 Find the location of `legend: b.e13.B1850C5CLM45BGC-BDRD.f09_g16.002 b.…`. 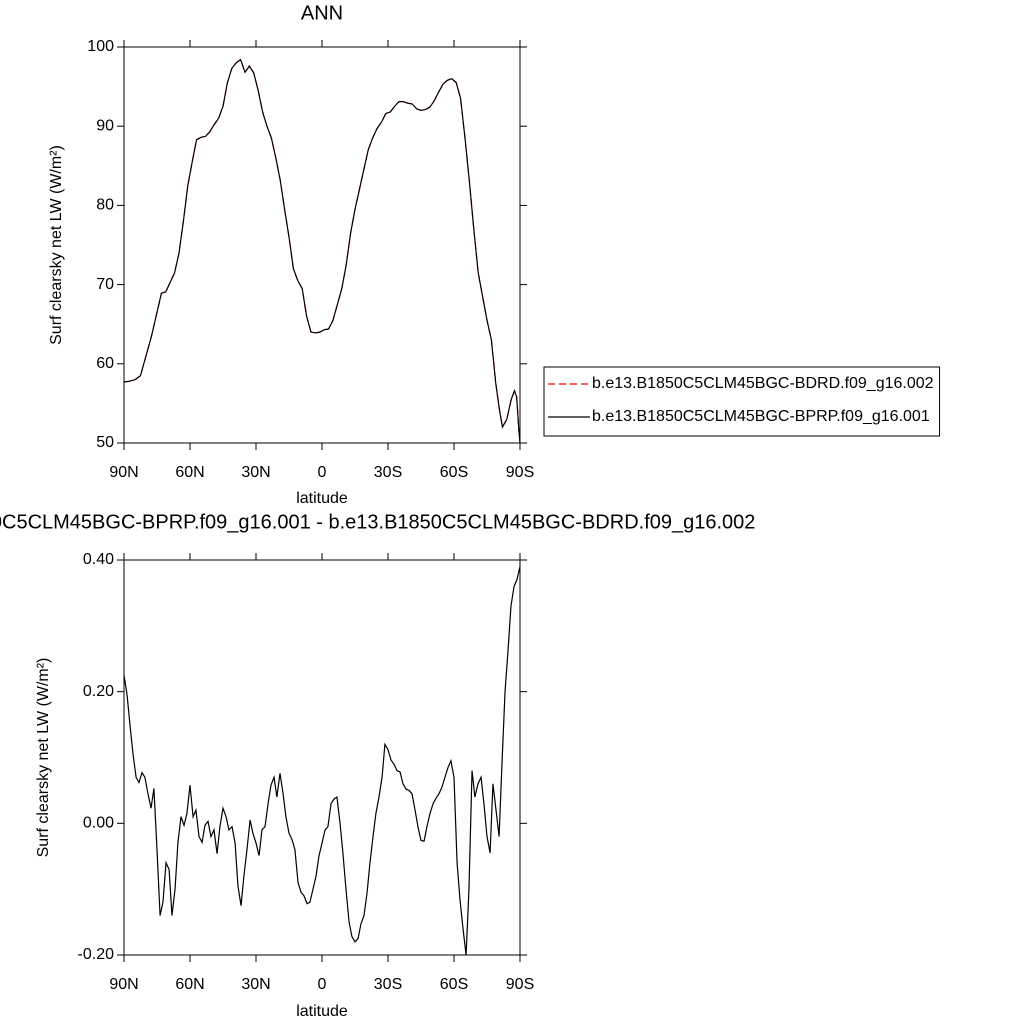

legend: b.e13.B1850C5CLM45BGC-BDRD.f09_g16.002 b.… is located at coordinates (742, 401).